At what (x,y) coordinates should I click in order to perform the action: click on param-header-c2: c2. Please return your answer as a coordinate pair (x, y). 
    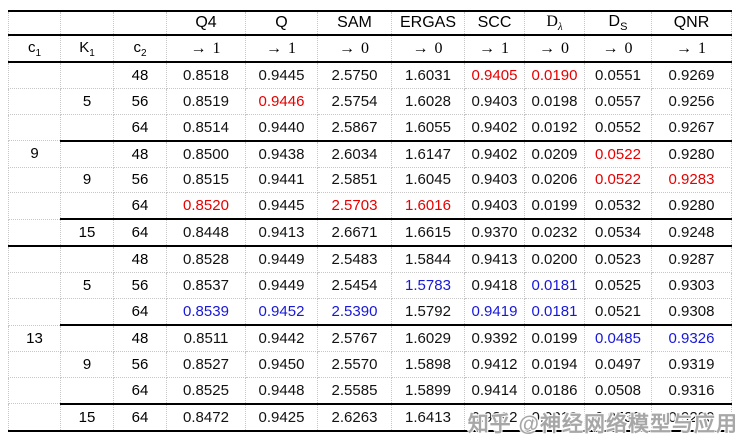
    Looking at the image, I should click on (140, 49).